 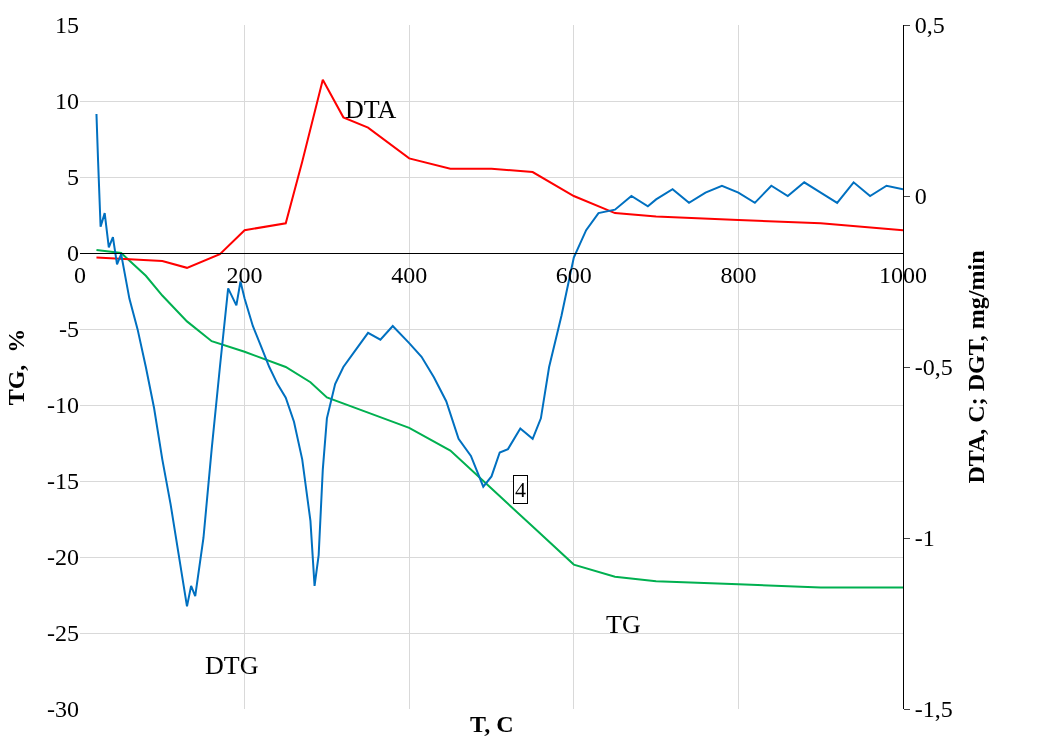 What do you see at coordinates (69, 329) in the screenshot?
I see `y-tick-label: -5` at bounding box center [69, 329].